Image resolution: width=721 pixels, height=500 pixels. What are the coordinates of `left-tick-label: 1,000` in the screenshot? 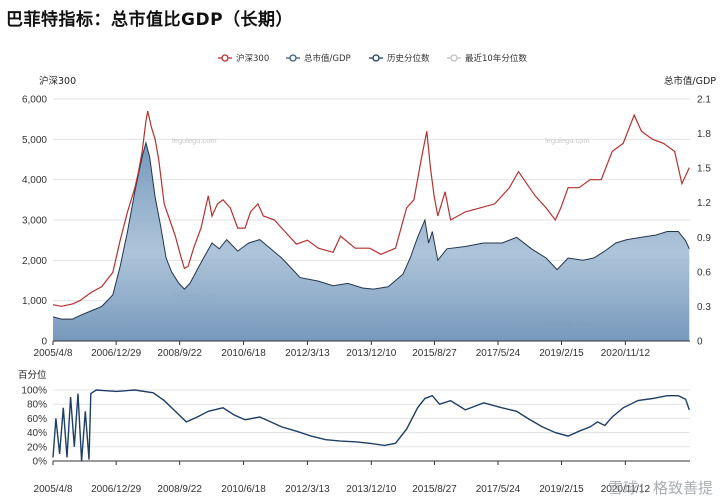 It's located at (34, 301).